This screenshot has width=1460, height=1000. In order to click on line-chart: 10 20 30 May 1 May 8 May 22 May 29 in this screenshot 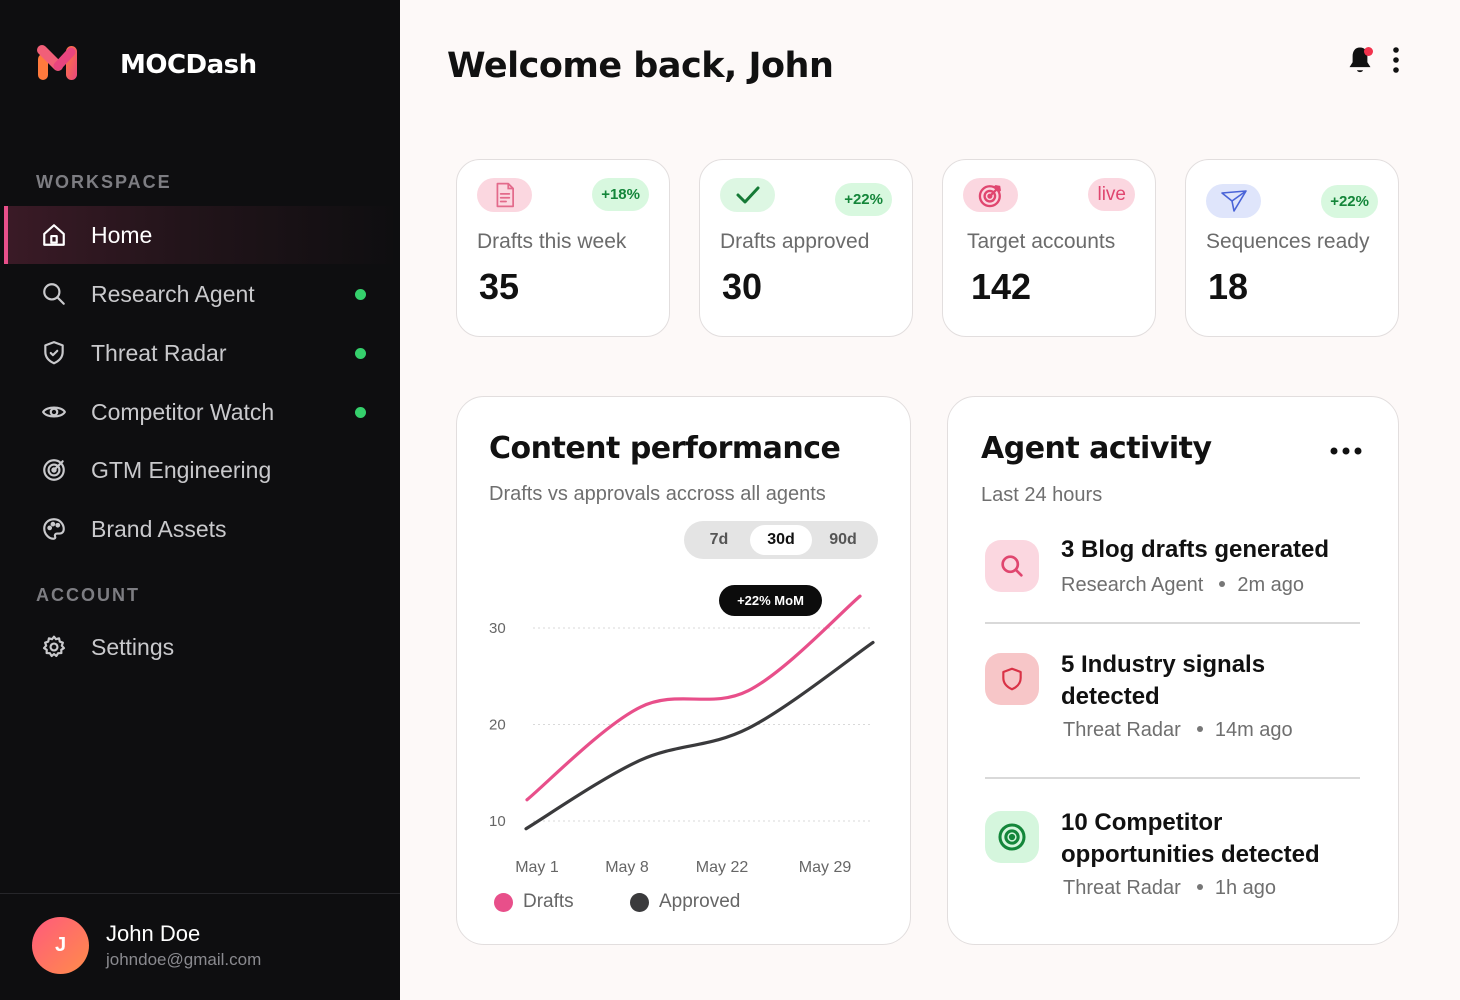, I will do `click(682, 735)`.